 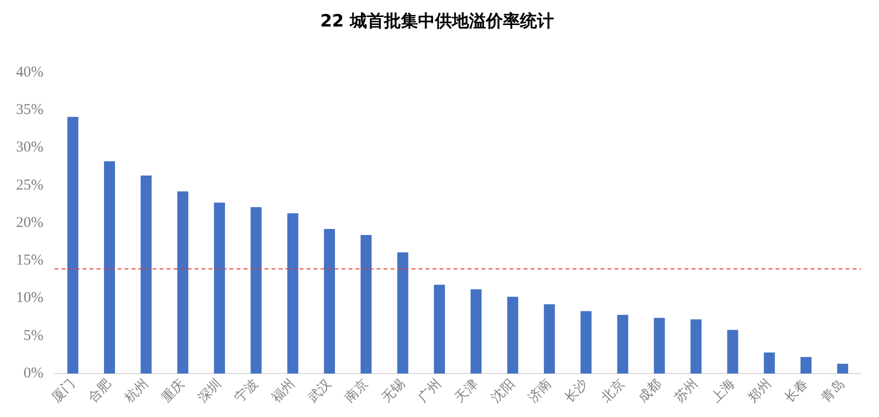 I want to click on y-tick-label: 30%, so click(x=30, y=148).